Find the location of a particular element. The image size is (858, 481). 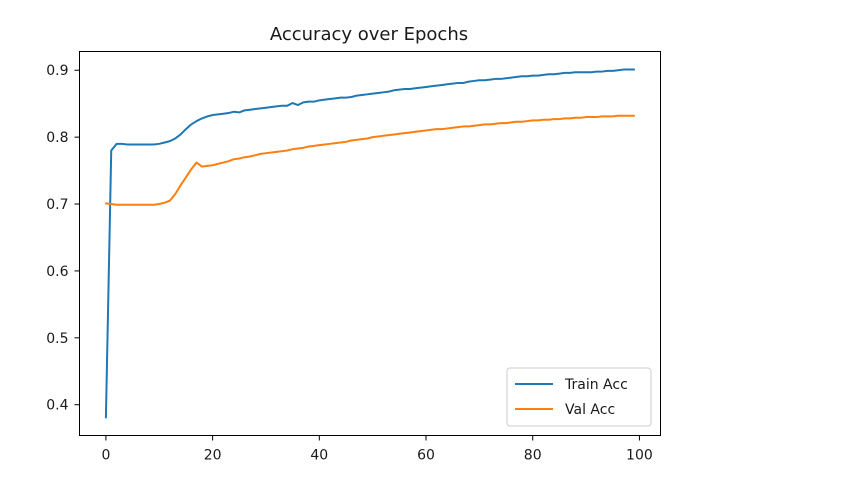

legend-train-acc-label: Train Acc is located at coordinates (596, 385).